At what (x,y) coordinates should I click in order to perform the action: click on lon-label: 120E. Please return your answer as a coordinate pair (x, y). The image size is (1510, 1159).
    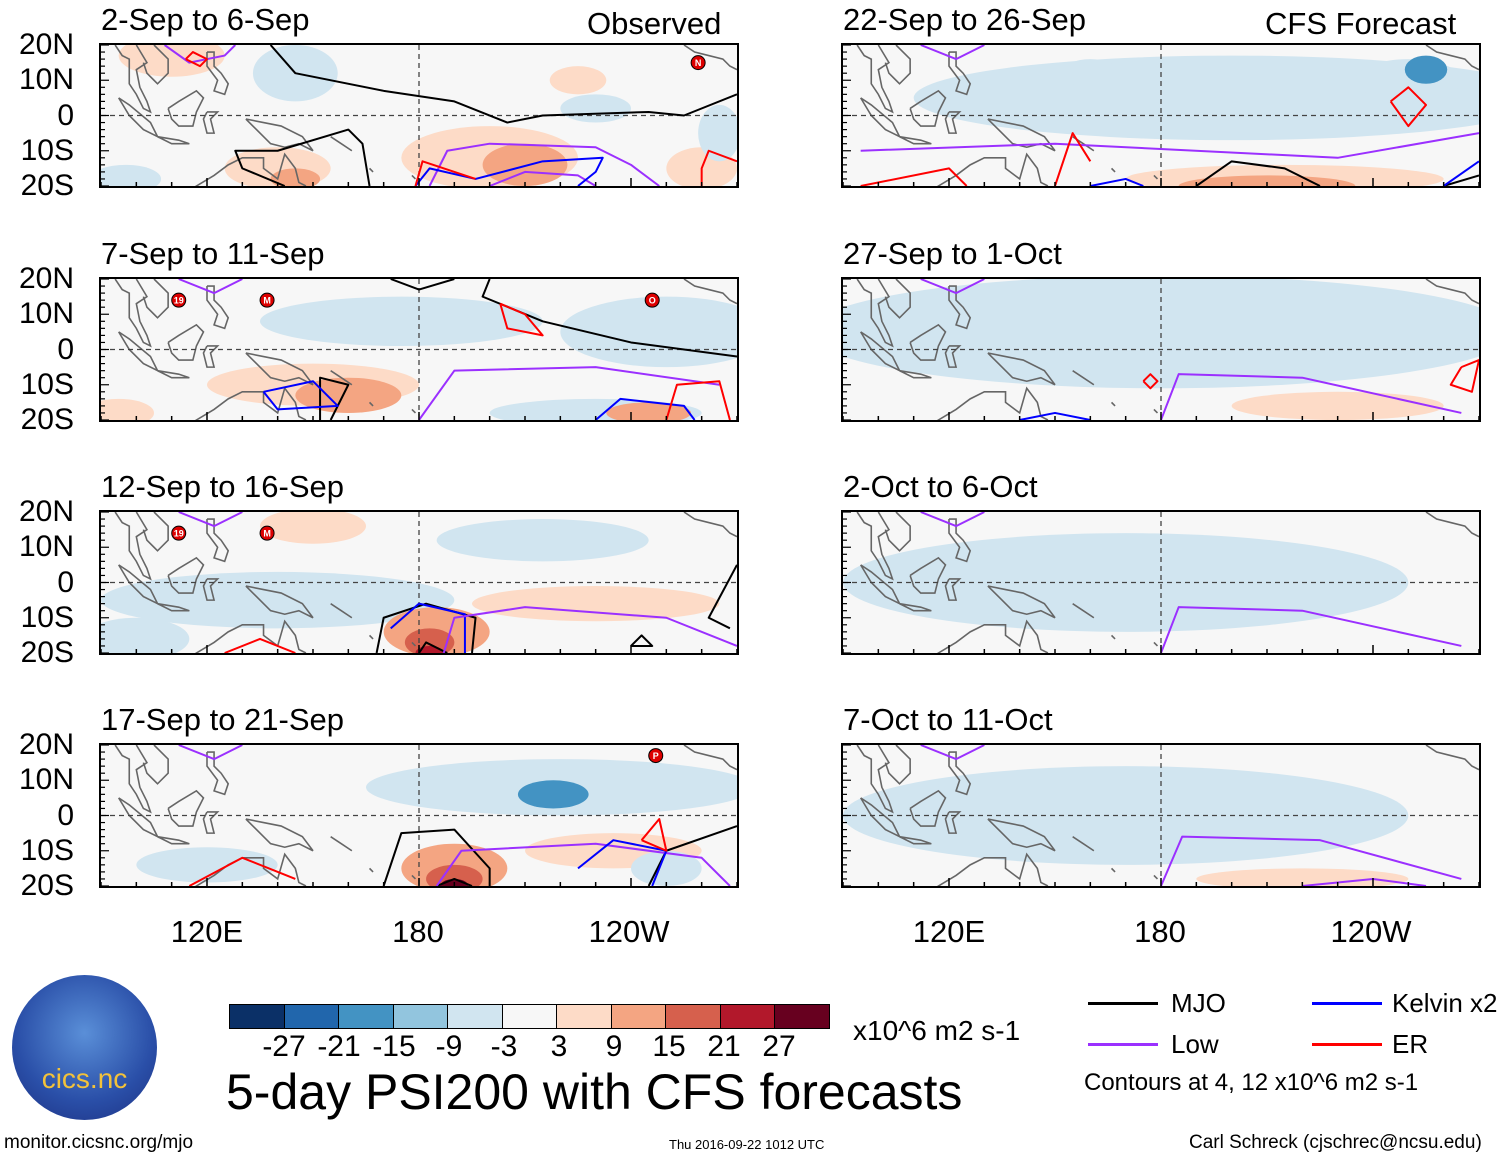
    Looking at the image, I should click on (207, 931).